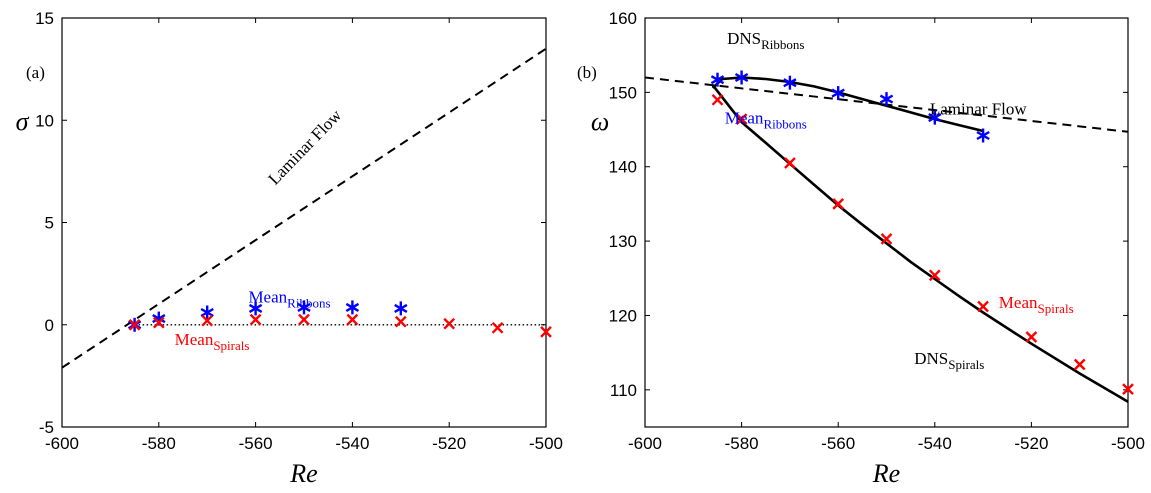 This screenshot has width=1151, height=493. What do you see at coordinates (587, 72) in the screenshot?
I see `panel-label: (b)` at bounding box center [587, 72].